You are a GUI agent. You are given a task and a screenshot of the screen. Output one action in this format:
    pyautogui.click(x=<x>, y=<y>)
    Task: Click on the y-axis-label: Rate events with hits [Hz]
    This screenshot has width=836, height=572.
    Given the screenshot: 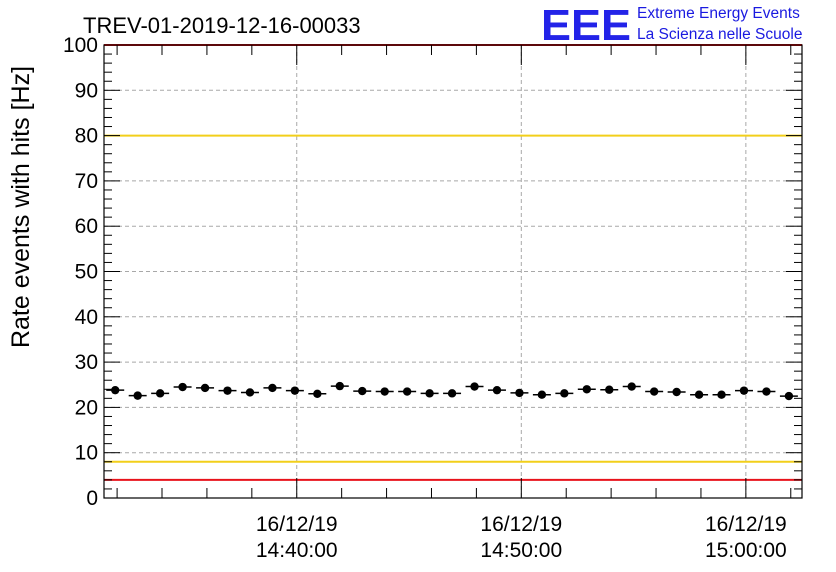 What is the action you would take?
    pyautogui.click(x=21, y=207)
    